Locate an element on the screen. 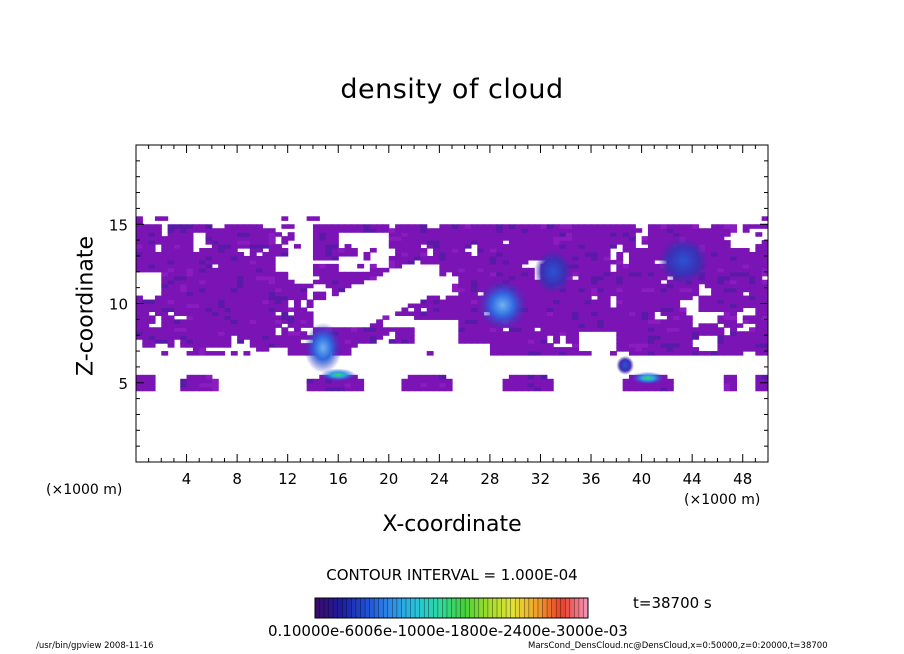 The height and width of the screenshot is (654, 904). dense-cores is located at coordinates (506, 310).